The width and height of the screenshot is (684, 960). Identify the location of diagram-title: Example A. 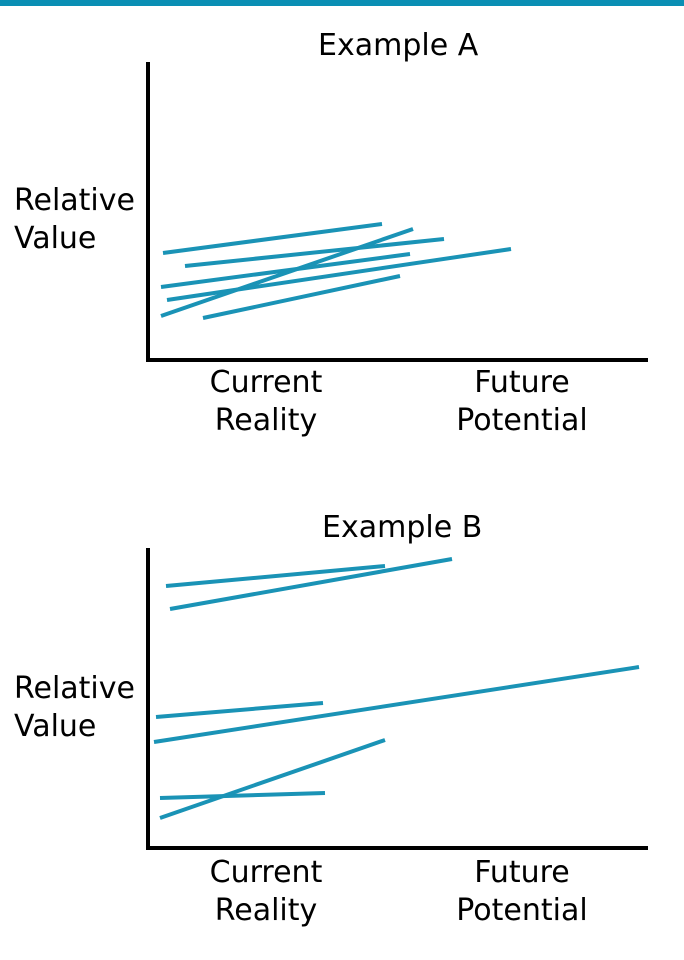
(398, 45).